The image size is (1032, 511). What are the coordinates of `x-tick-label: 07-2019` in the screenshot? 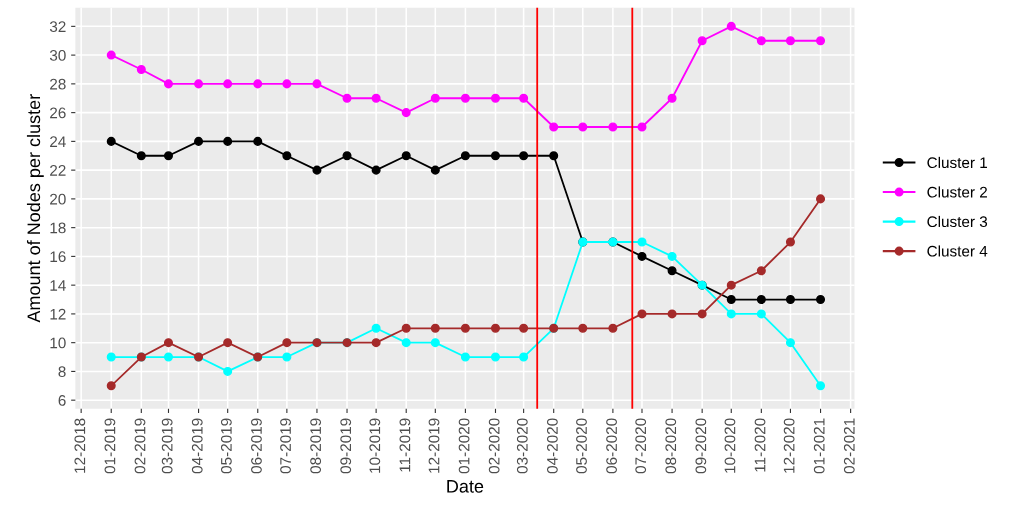 It's located at (285, 446).